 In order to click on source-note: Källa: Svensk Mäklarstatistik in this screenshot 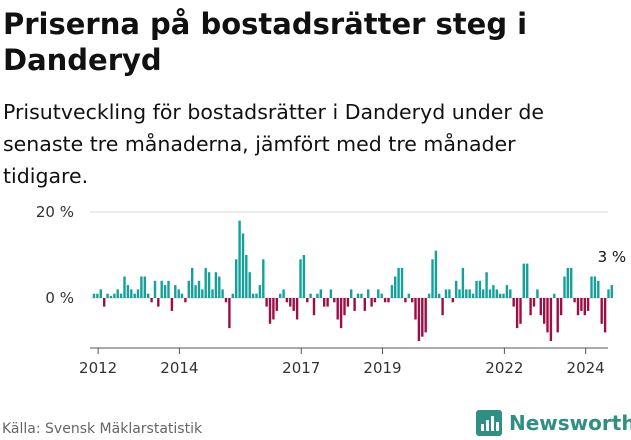, I will do `click(102, 429)`.